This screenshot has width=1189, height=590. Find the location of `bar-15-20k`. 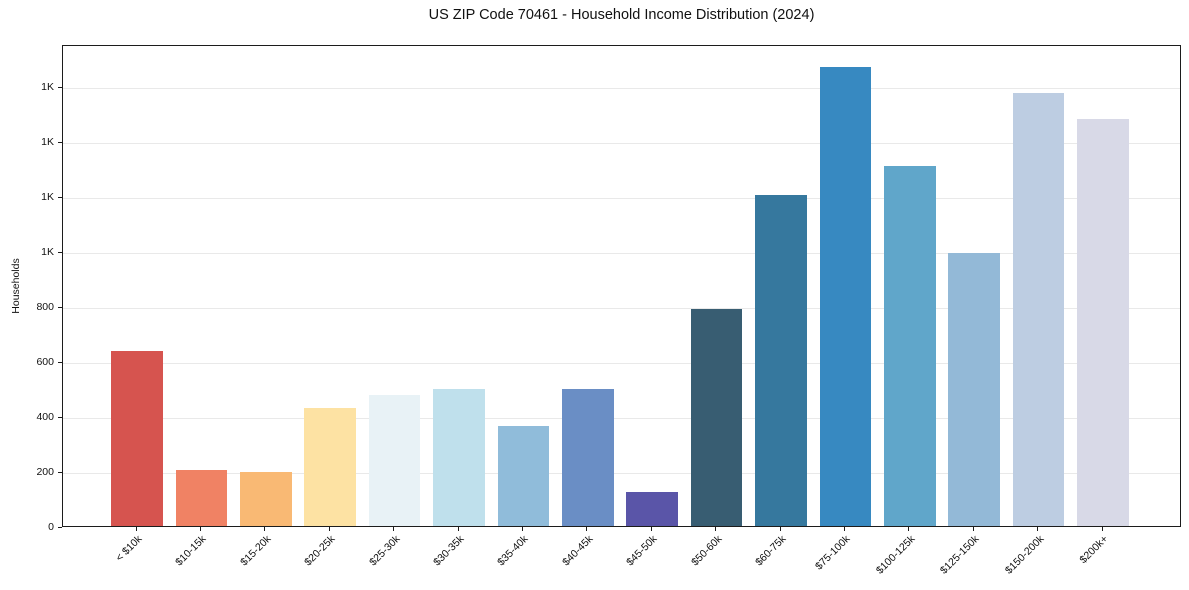

bar-15-20k is located at coordinates (266, 498).